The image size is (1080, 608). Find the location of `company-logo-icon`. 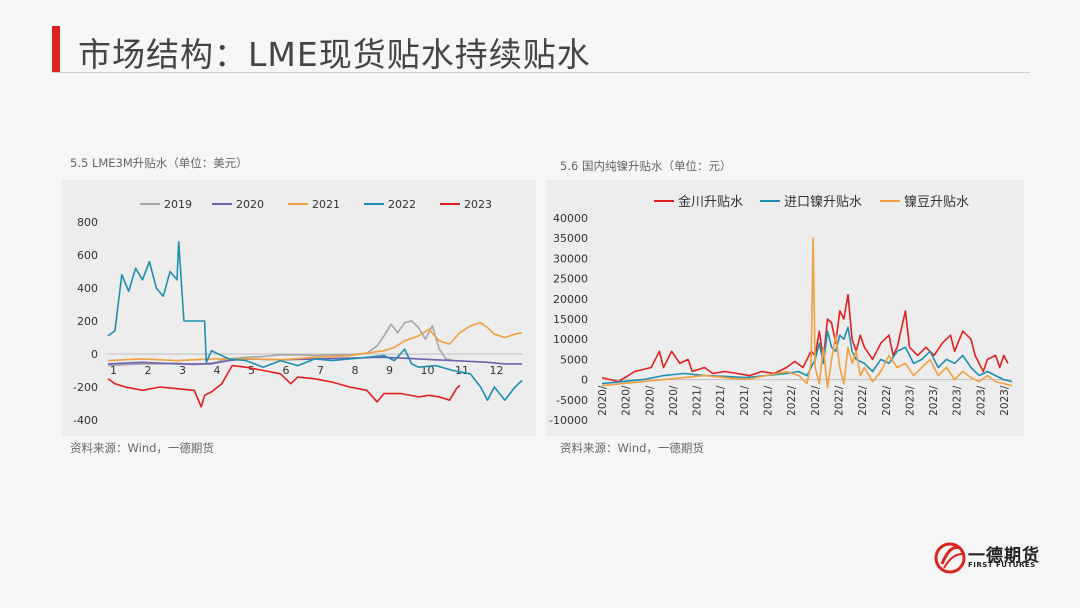

company-logo-icon is located at coordinates (950, 558).